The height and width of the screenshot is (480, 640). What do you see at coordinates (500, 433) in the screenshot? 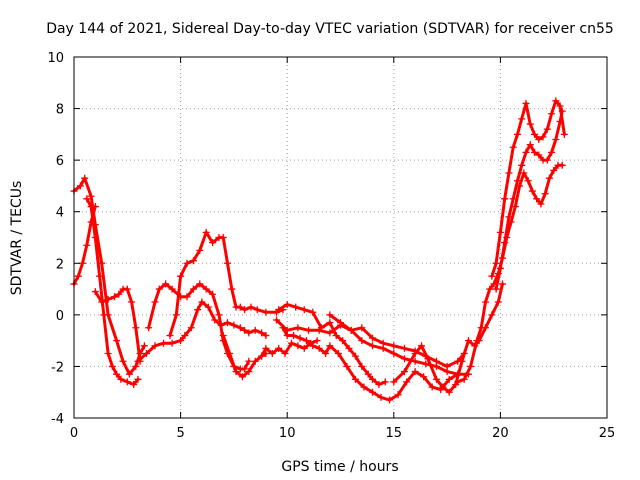
I see `x-tick-label: 20` at bounding box center [500, 433].